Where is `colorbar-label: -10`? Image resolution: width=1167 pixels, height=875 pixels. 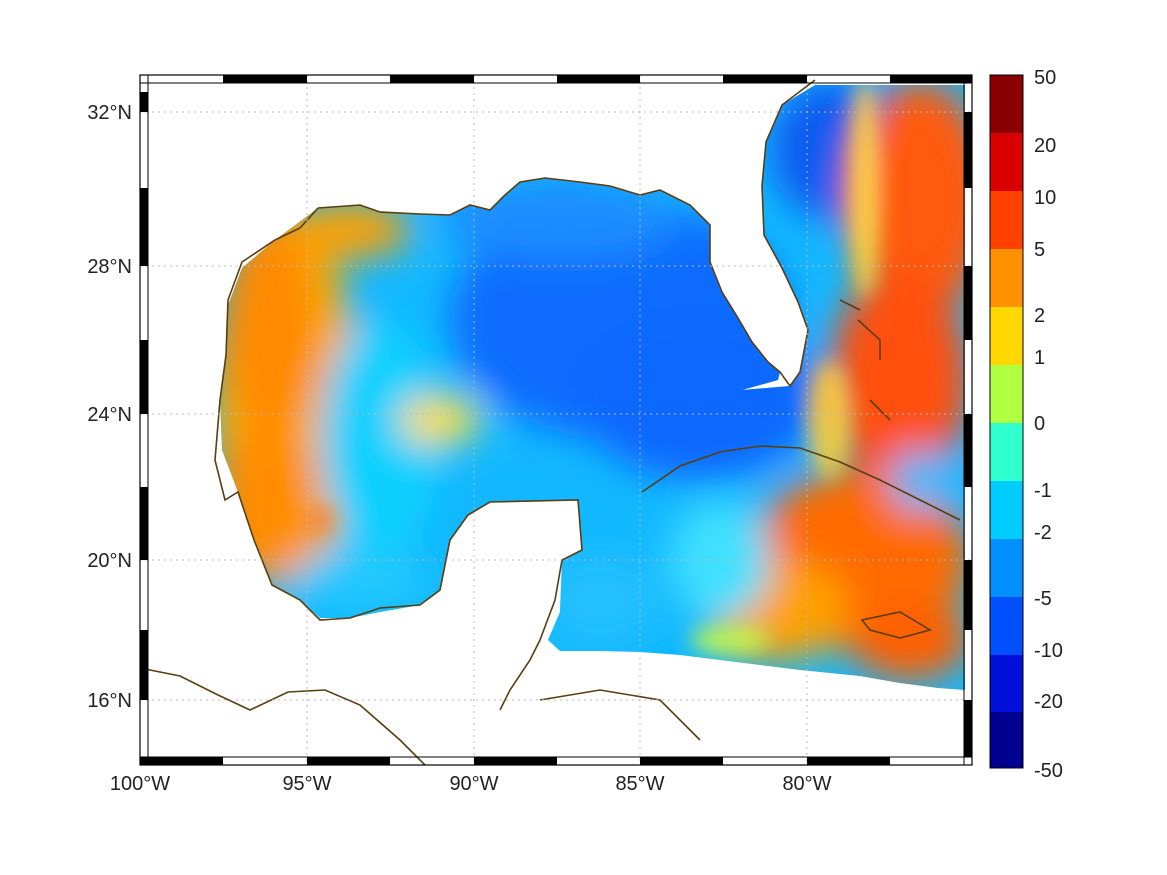 colorbar-label: -10 is located at coordinates (1048, 651).